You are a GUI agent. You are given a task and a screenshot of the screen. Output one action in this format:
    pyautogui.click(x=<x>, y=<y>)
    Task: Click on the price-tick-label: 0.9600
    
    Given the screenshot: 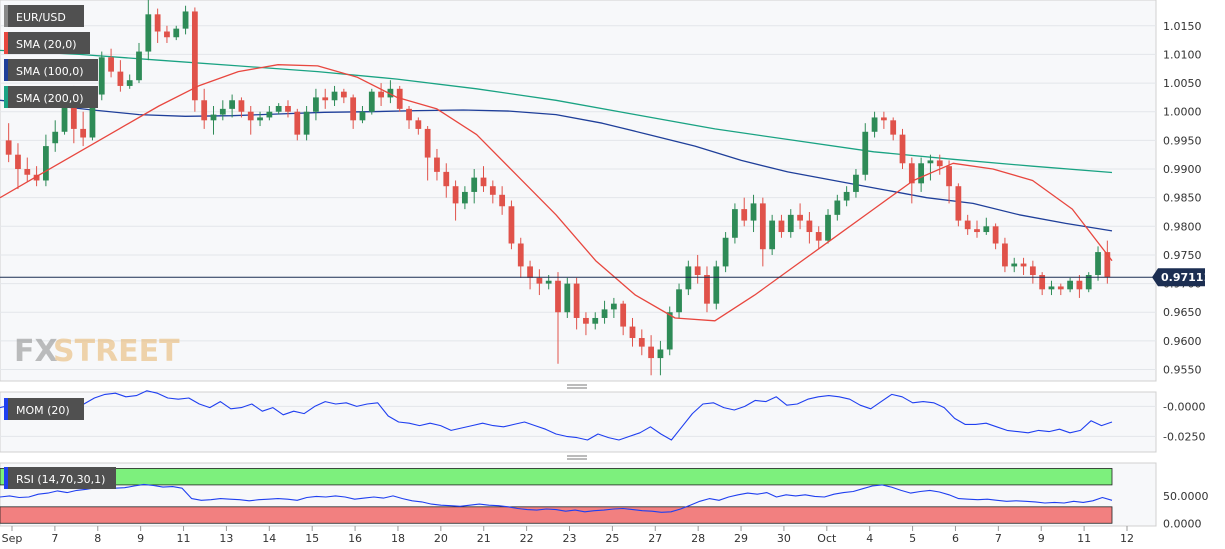 What is the action you would take?
    pyautogui.click(x=1182, y=341)
    